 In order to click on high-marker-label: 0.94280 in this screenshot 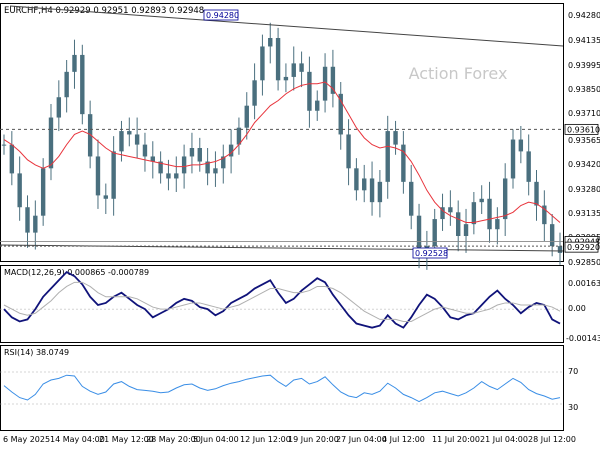, I will do `click(222, 15)`.